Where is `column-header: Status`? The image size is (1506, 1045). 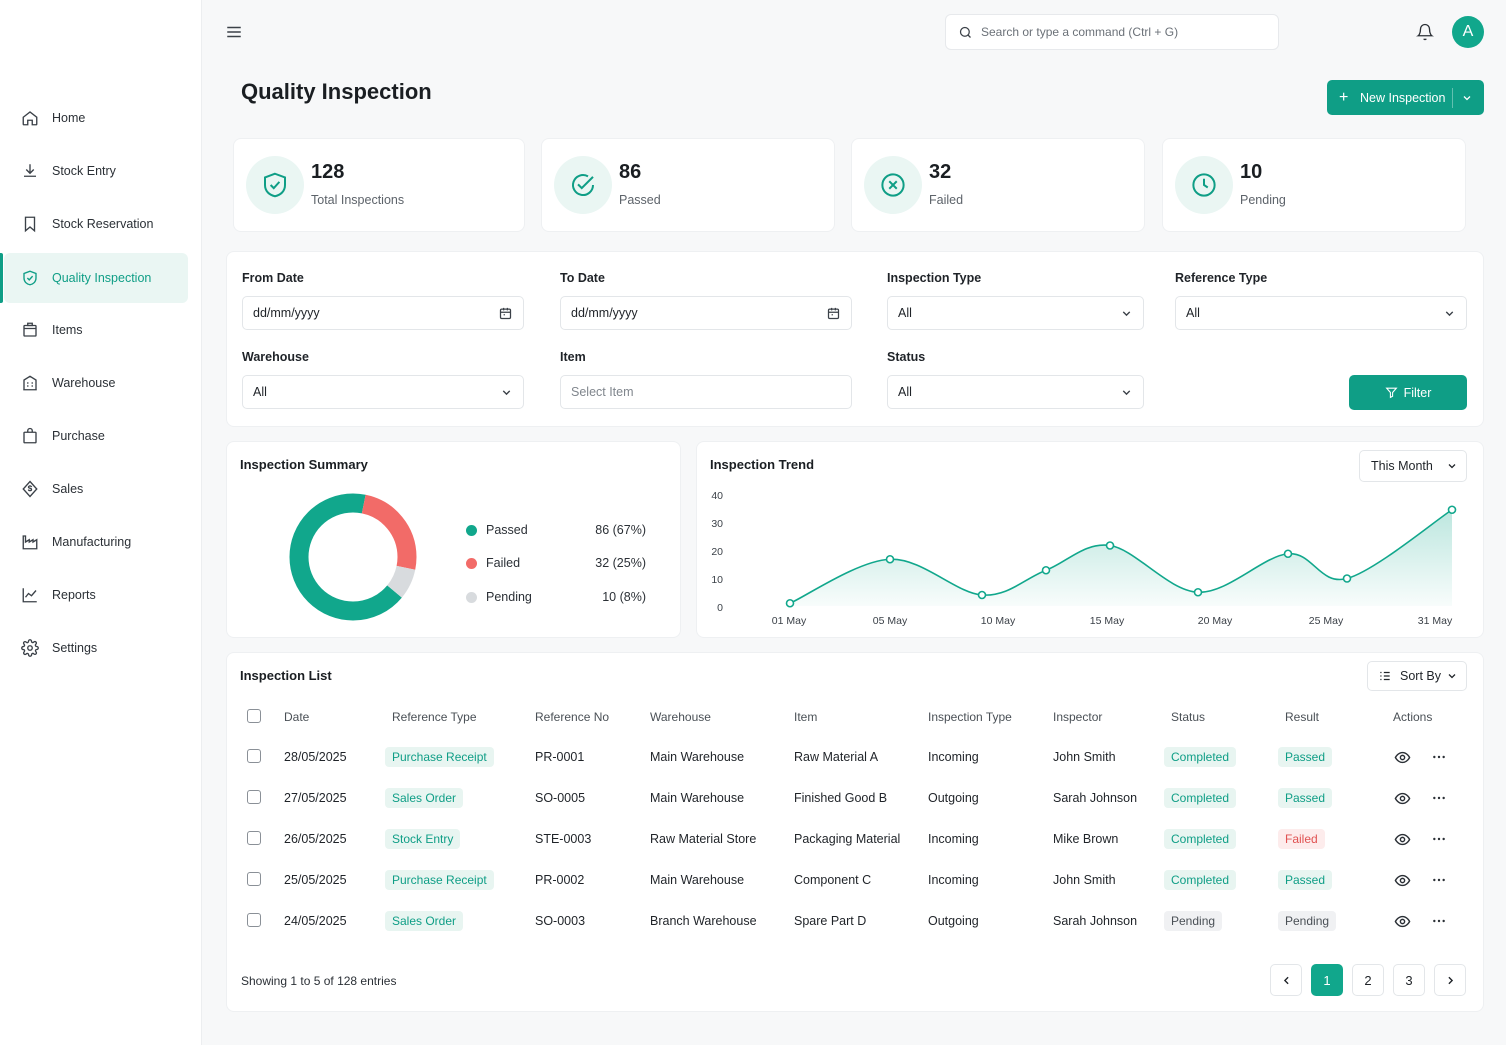
column-header: Status is located at coordinates (1188, 717).